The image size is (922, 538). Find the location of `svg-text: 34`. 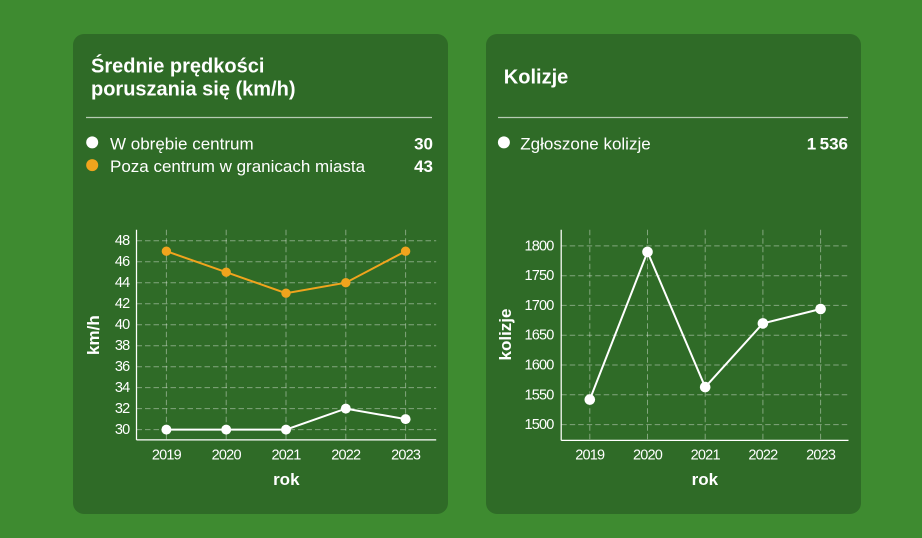

svg-text: 34 is located at coordinates (122, 388).